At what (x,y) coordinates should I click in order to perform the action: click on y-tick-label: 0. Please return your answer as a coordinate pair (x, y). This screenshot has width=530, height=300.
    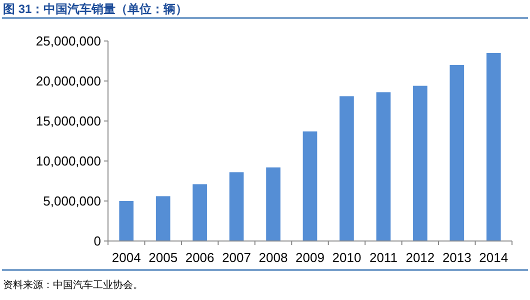
    Looking at the image, I should click on (97, 241).